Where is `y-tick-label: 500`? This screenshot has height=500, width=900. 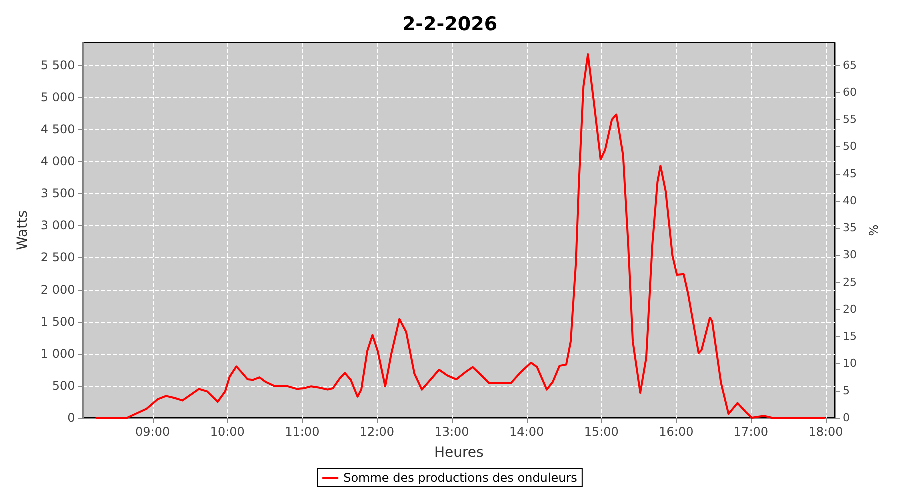 y-tick-label: 500 is located at coordinates (64, 385).